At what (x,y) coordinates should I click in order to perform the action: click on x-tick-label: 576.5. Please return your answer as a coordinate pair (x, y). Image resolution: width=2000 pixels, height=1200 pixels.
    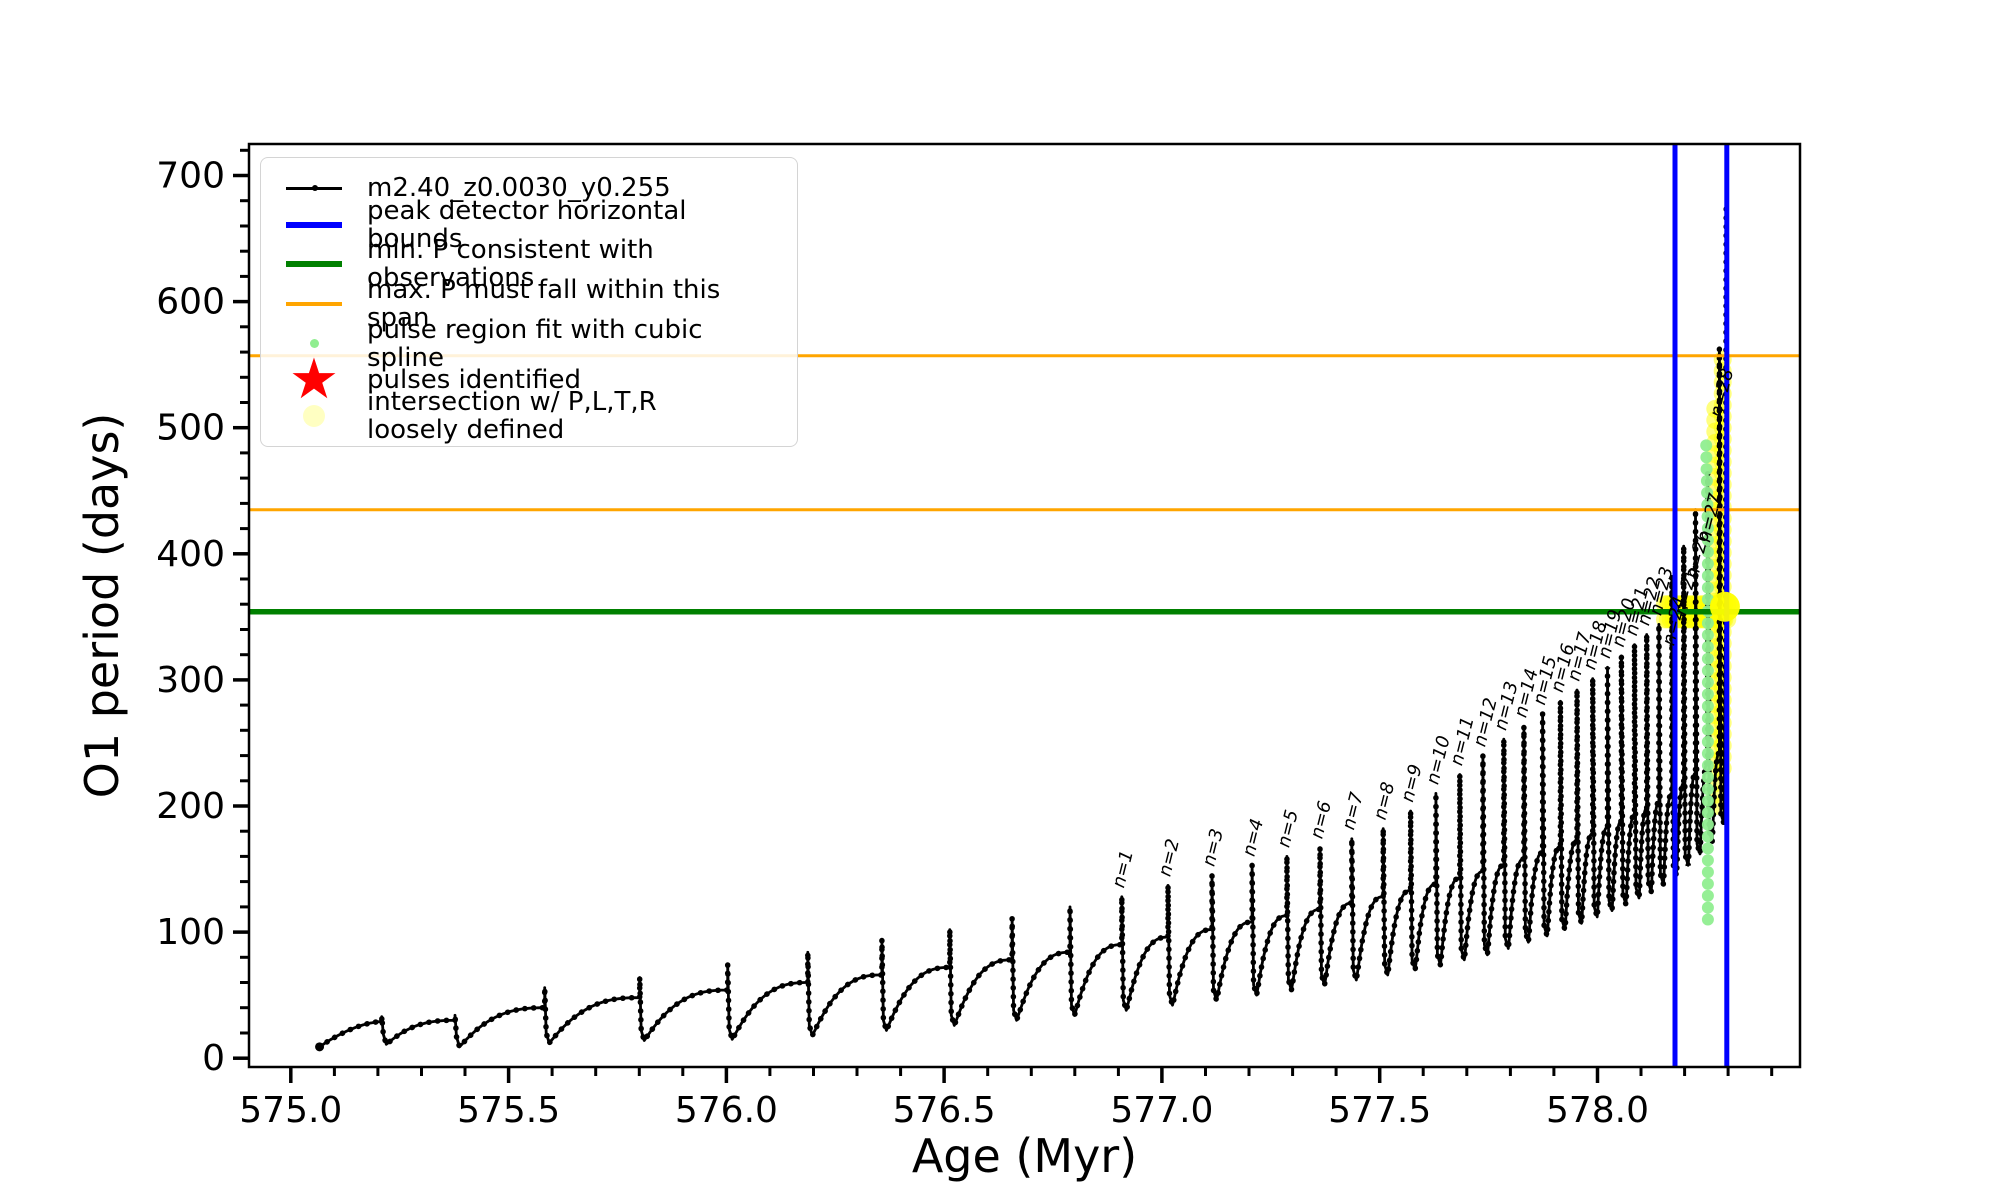
    Looking at the image, I should click on (944, 1110).